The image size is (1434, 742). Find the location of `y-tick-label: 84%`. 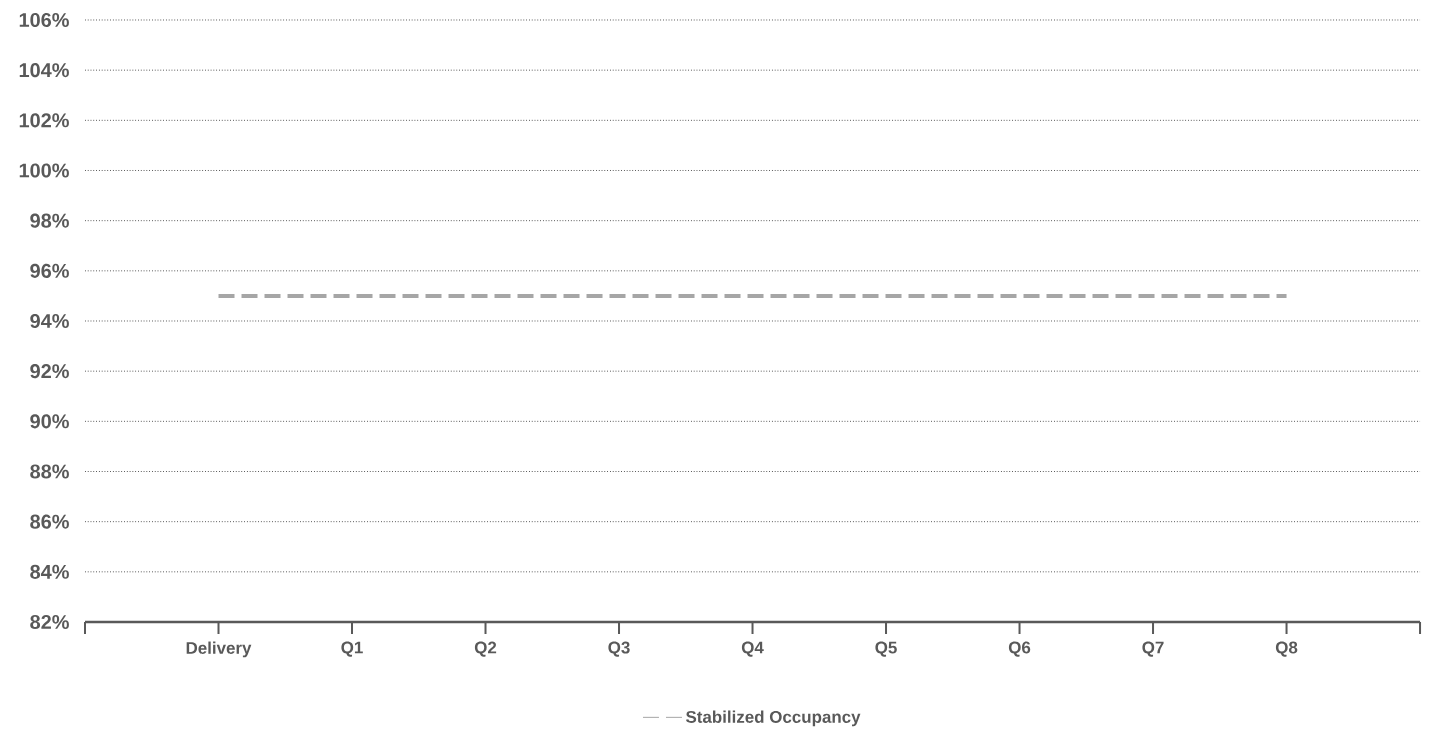

y-tick-label: 84% is located at coordinates (49, 571).